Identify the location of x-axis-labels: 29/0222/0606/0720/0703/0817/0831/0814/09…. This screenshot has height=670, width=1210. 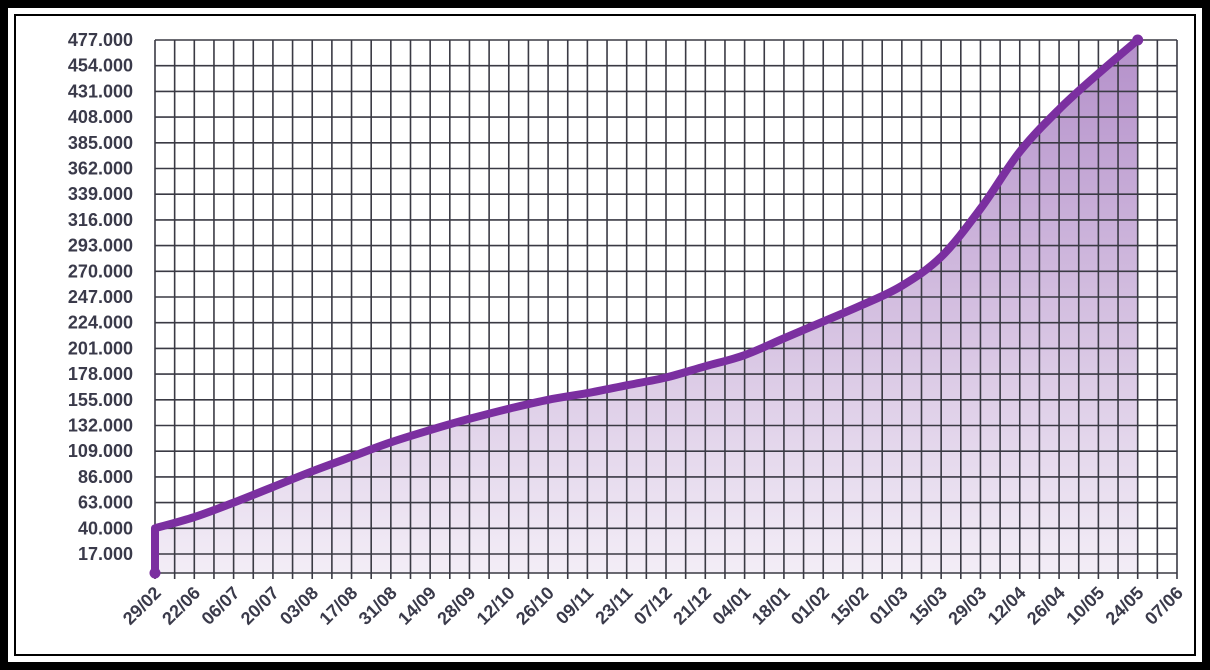
(653, 606).